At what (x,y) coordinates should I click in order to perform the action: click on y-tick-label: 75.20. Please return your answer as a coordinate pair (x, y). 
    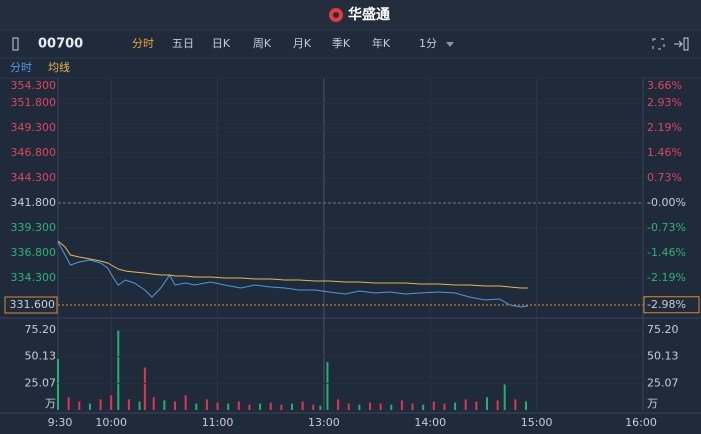
    Looking at the image, I should click on (41, 329).